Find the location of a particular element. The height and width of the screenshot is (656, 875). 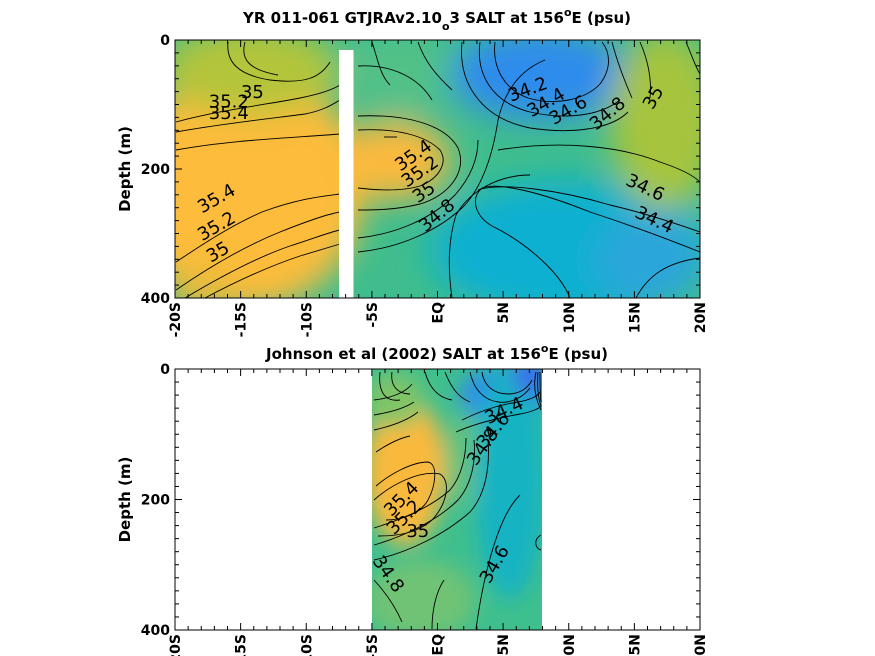

panel-model-mask is located at coordinates (346, 174).